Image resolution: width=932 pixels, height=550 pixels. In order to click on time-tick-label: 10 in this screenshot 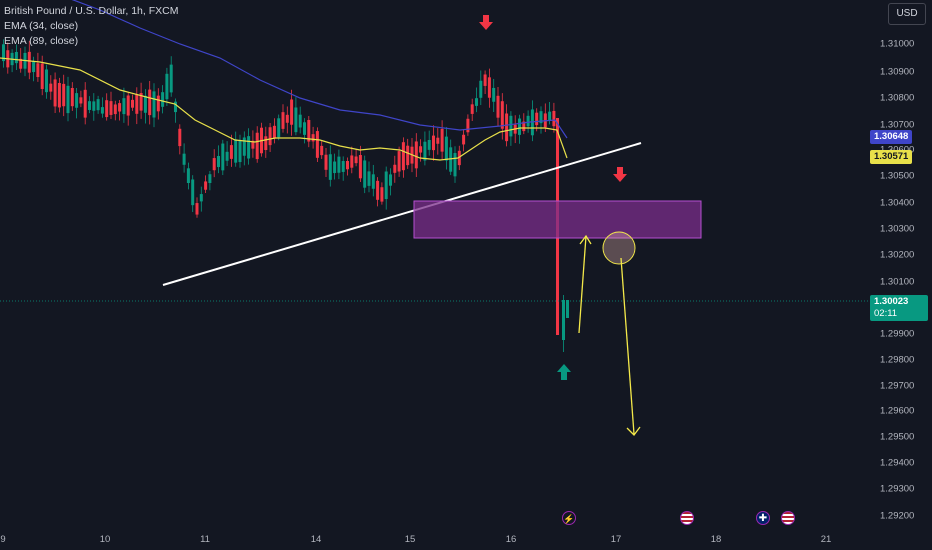, I will do `click(105, 539)`.